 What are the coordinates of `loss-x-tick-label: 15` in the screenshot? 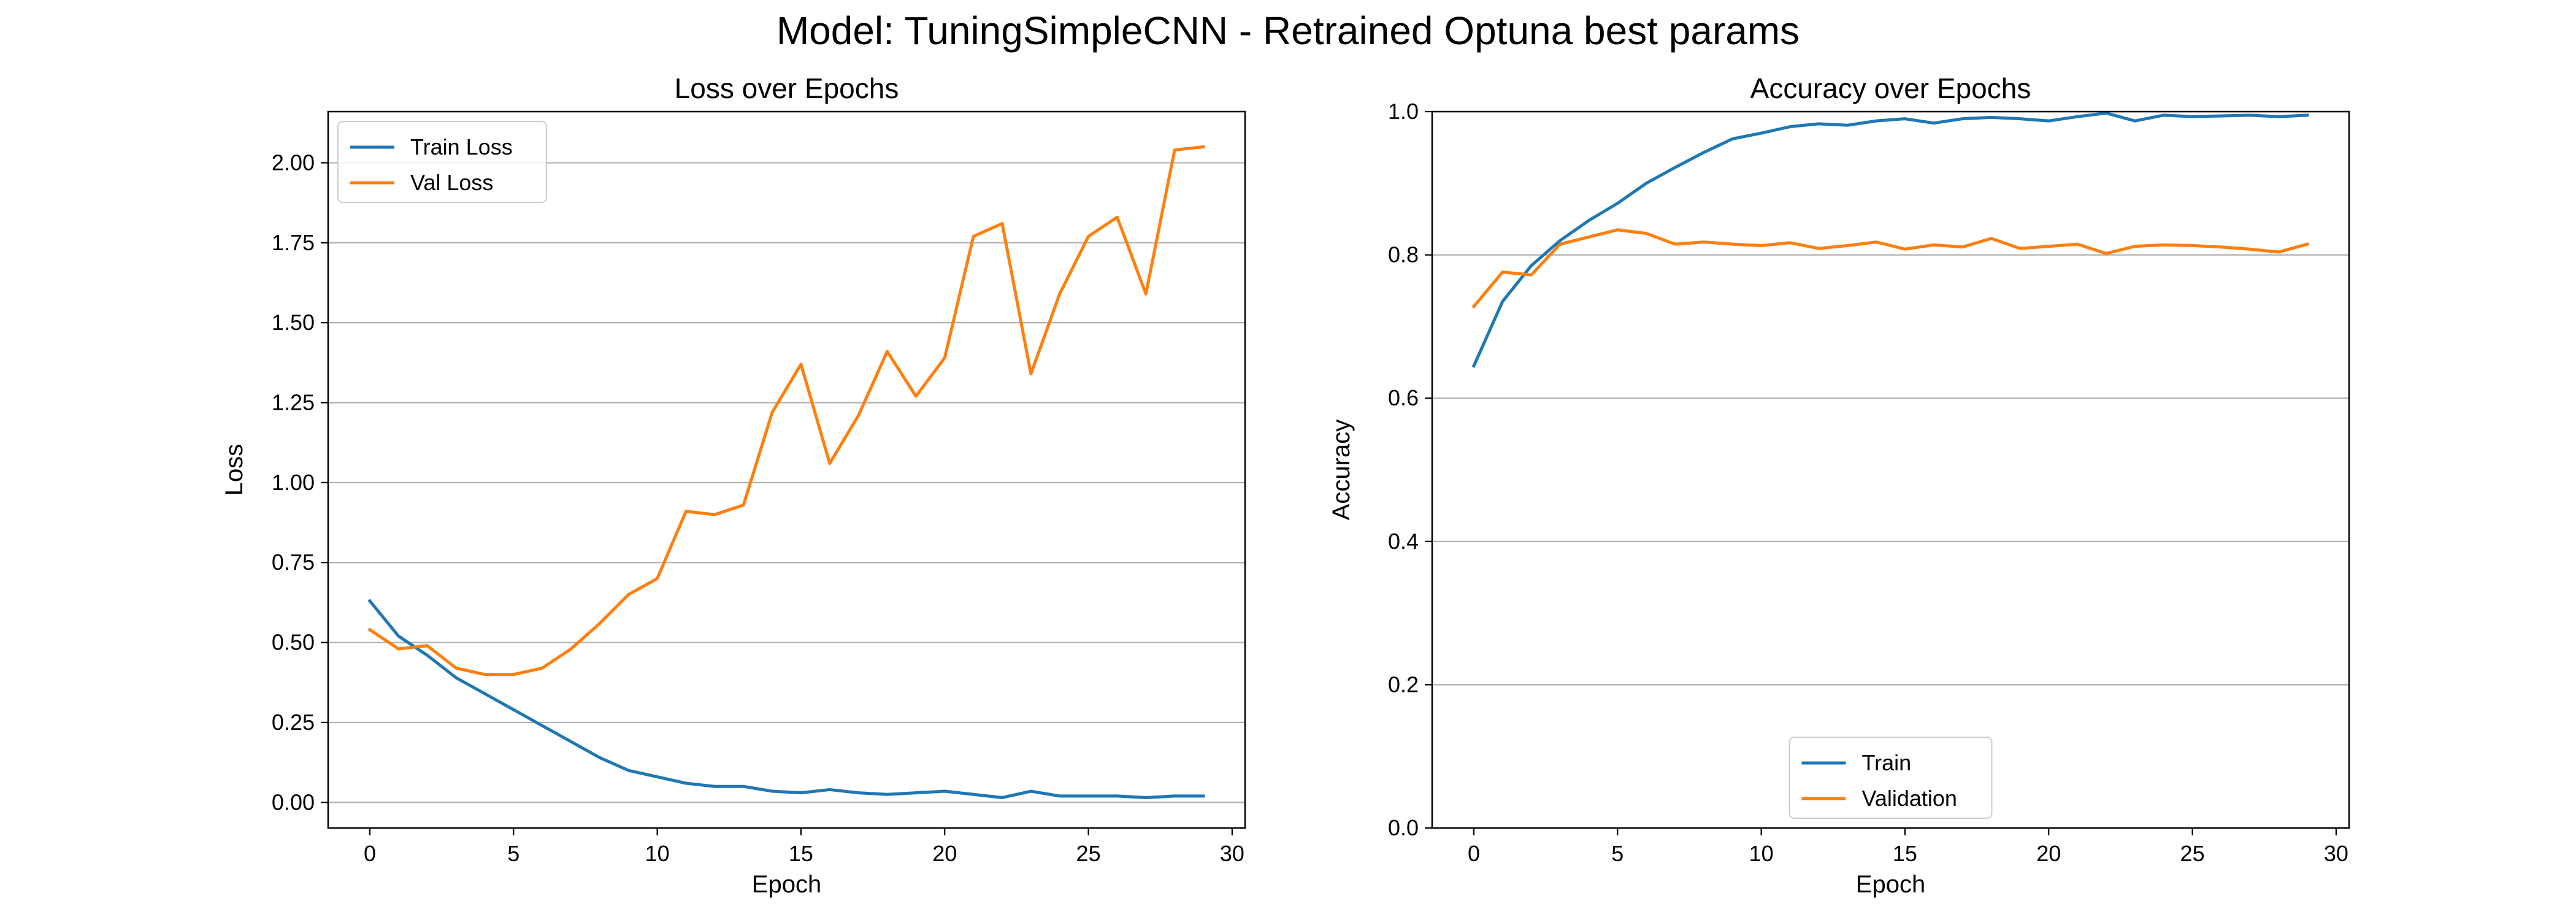 It's located at (801, 853).